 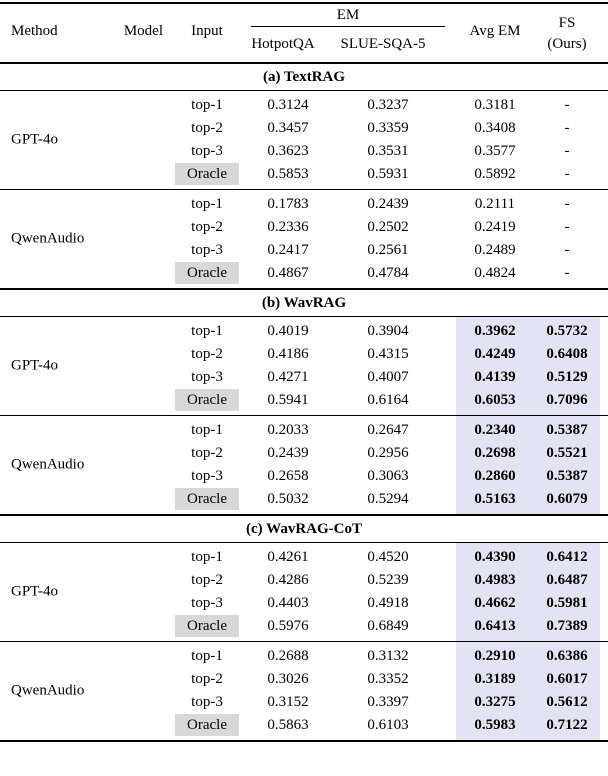 I want to click on em-slue-sqa5-cell: 0.3132, so click(x=388, y=656).